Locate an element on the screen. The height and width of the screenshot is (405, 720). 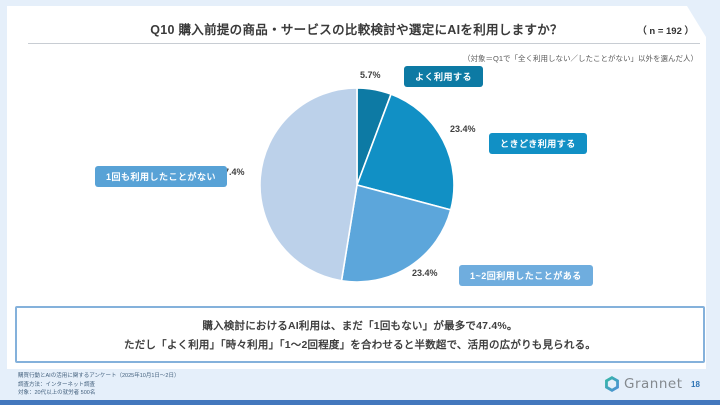
legend-badge-never: 1回も利用したことがない is located at coordinates (161, 176).